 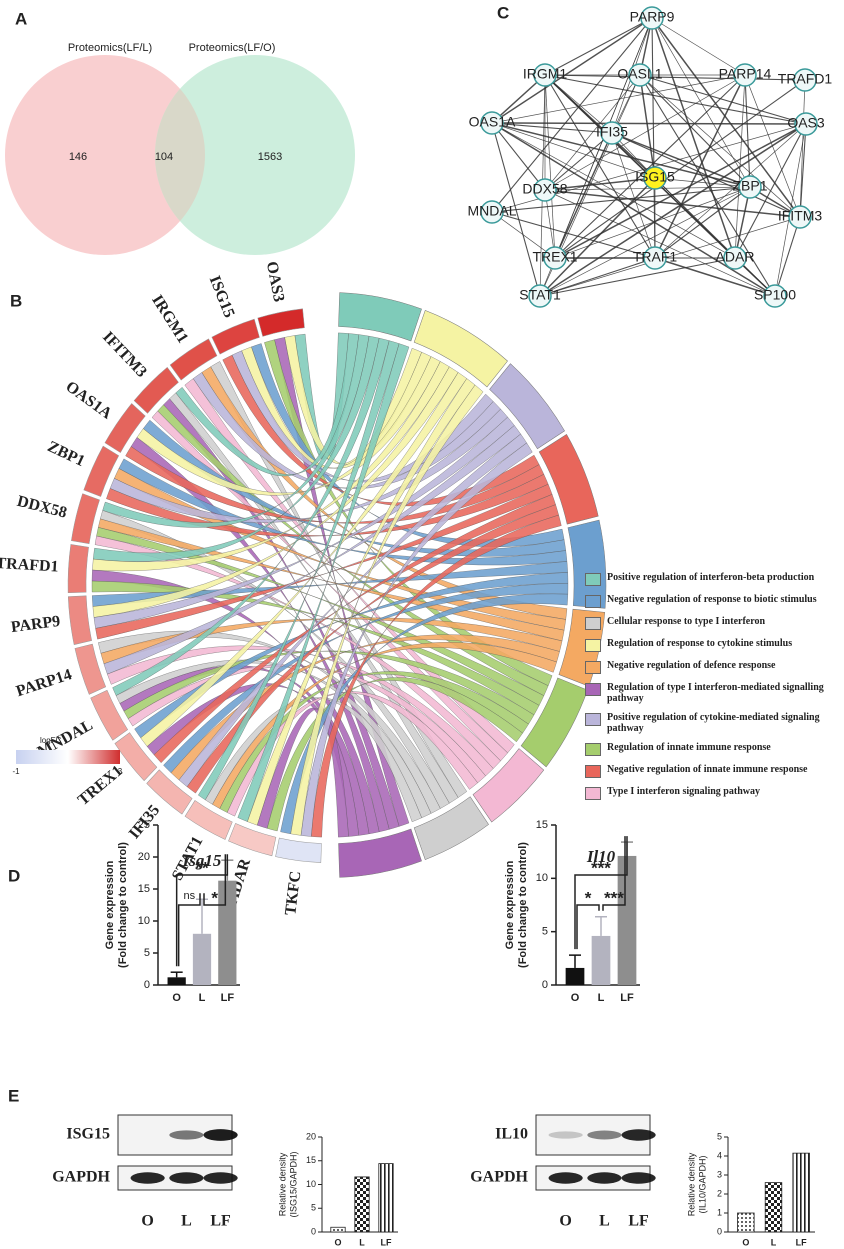 I want to click on network-node-label: ADAR, so click(x=735, y=257).